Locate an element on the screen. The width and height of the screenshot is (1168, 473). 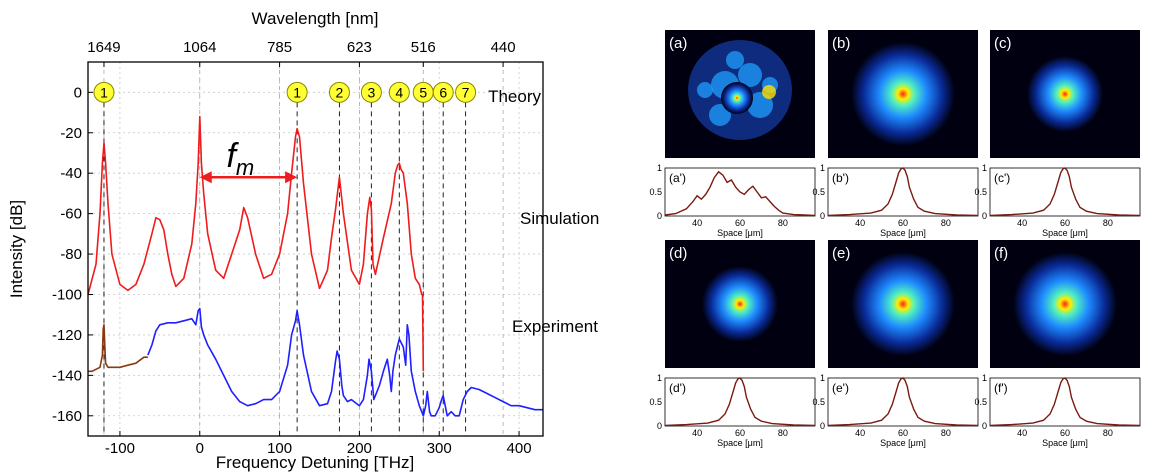
top-tick-label: 1649 is located at coordinates (103, 47).